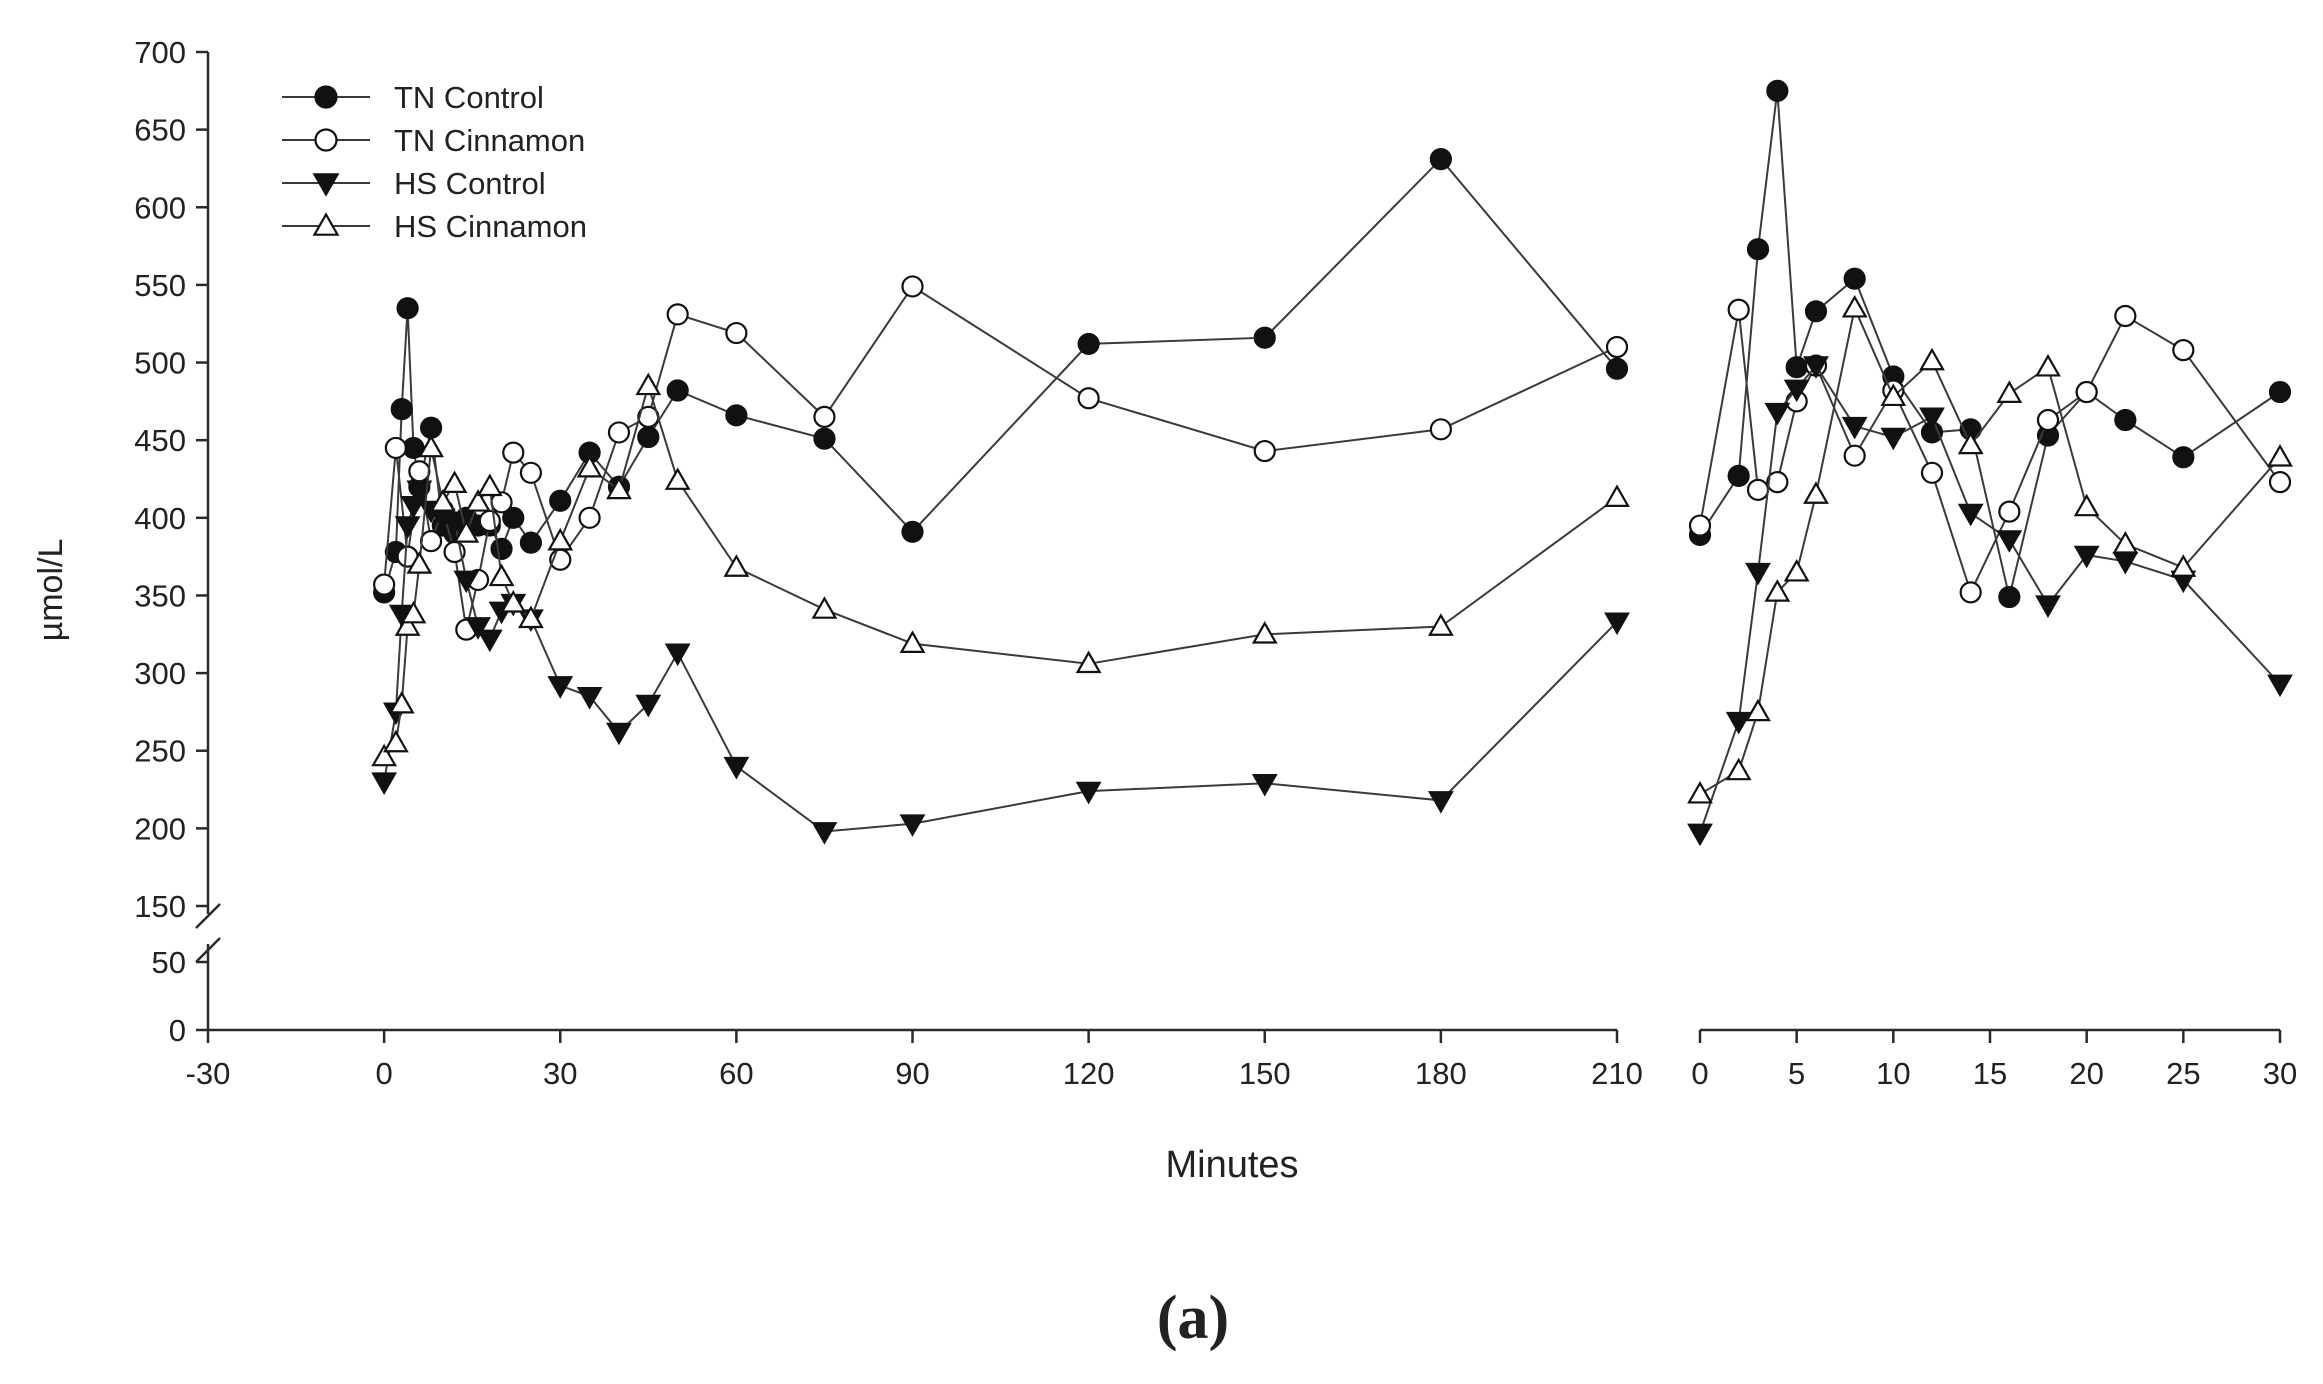 This screenshot has width=2323, height=1384. I want to click on series-hs-cinnamon-recovery, so click(1990, 549).